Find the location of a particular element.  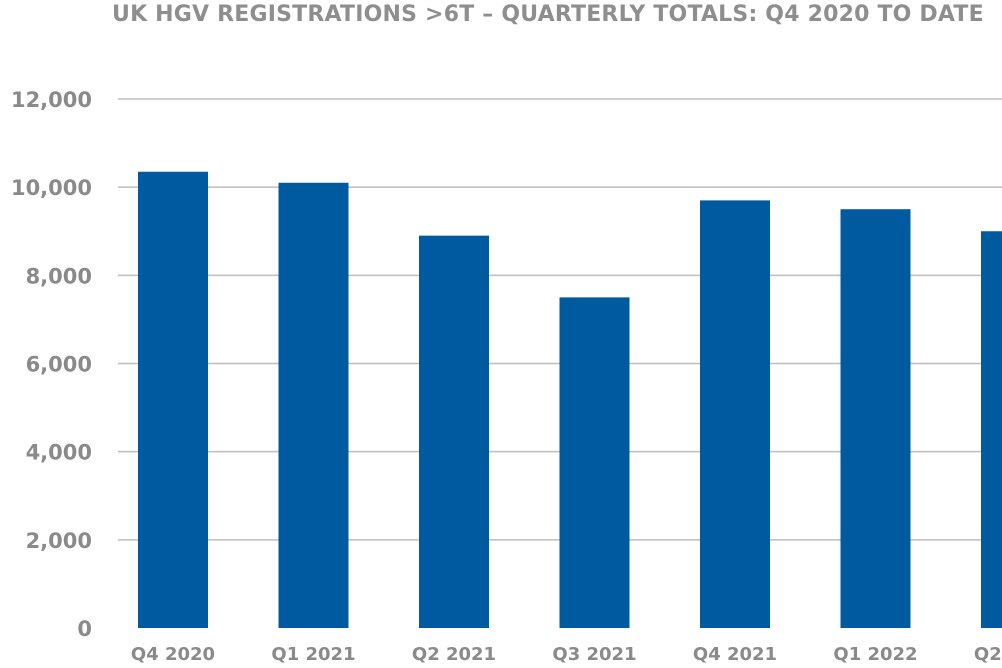

x-category-label: Q1 2022 is located at coordinates (875, 654).